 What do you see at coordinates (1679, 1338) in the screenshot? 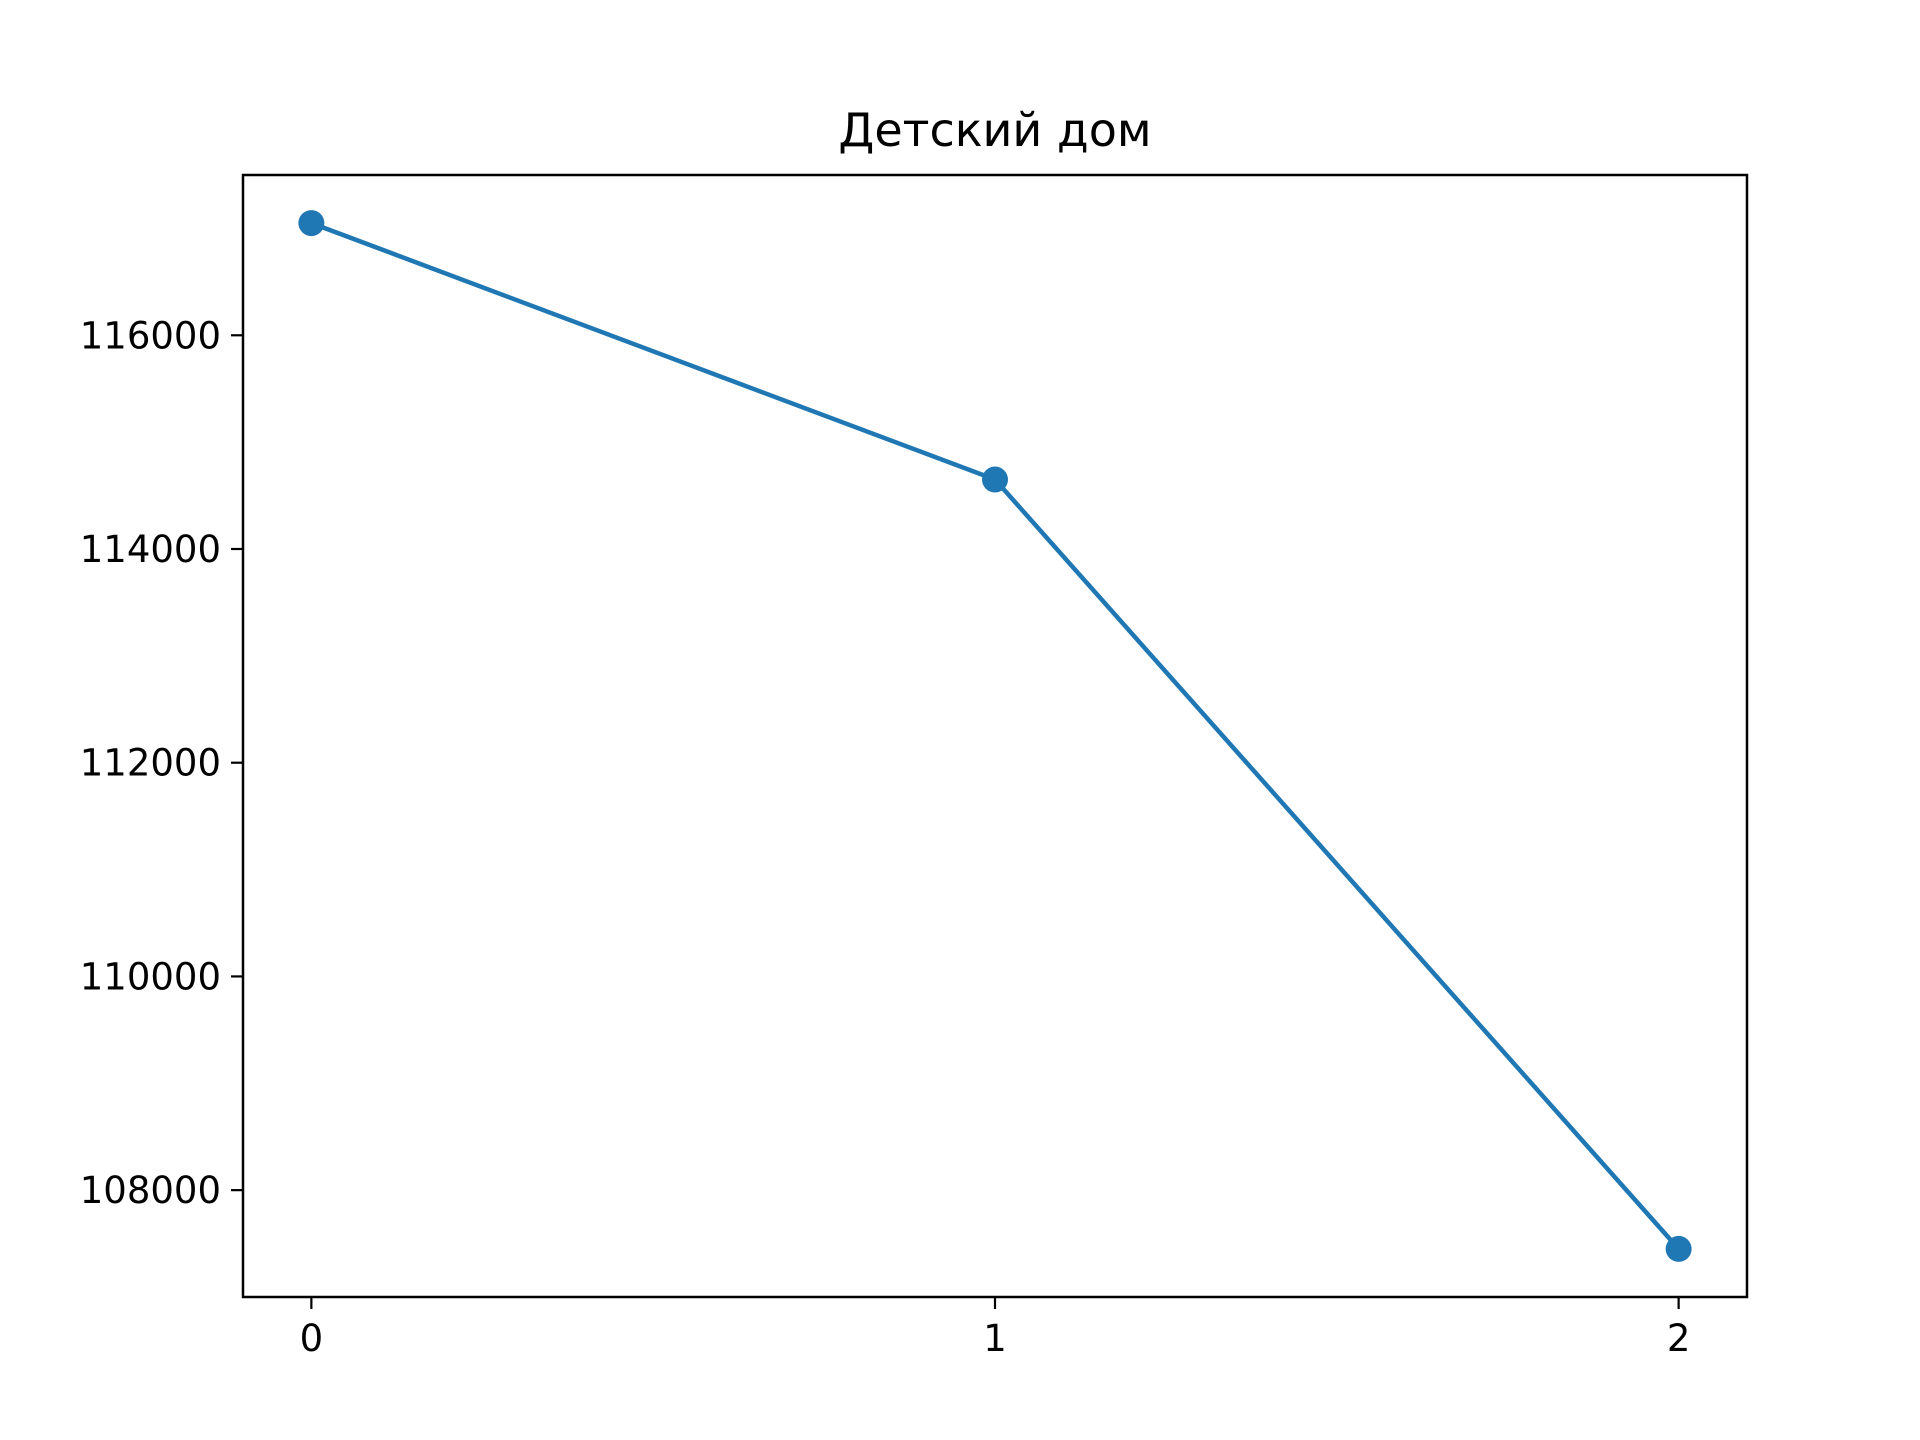
I see `x-tick-label: 2` at bounding box center [1679, 1338].